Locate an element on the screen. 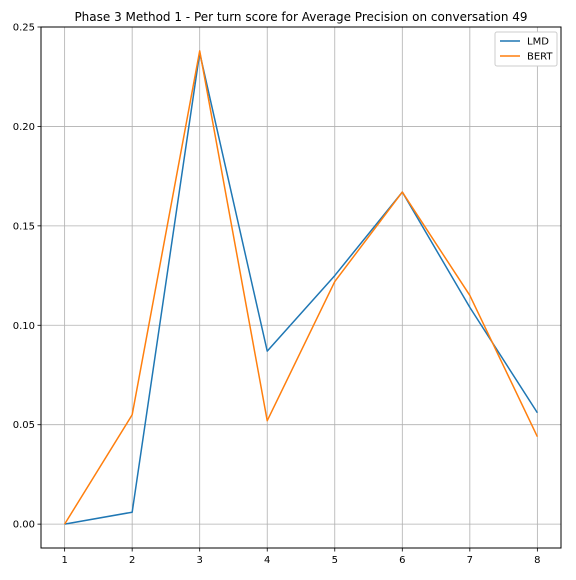  x-tick-label: 6 is located at coordinates (402, 560).